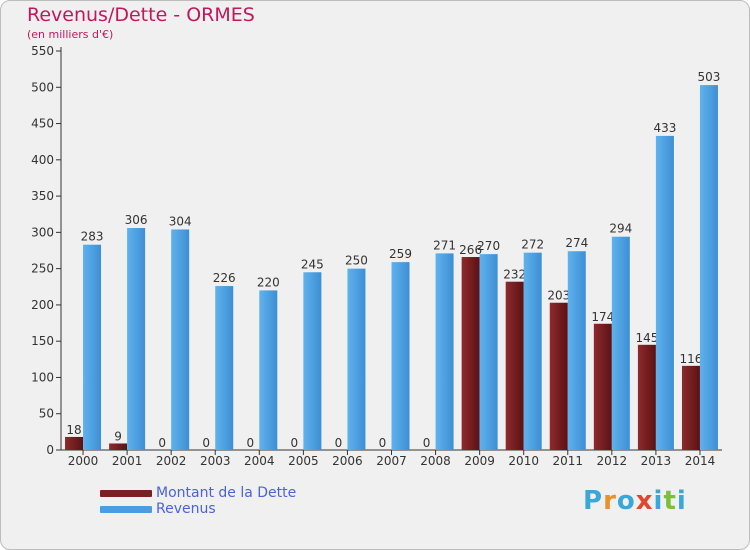 This screenshot has width=750, height=550. Describe the element at coordinates (70, 34) in the screenshot. I see `chart-subtitle: (en milliers d'€)` at that location.